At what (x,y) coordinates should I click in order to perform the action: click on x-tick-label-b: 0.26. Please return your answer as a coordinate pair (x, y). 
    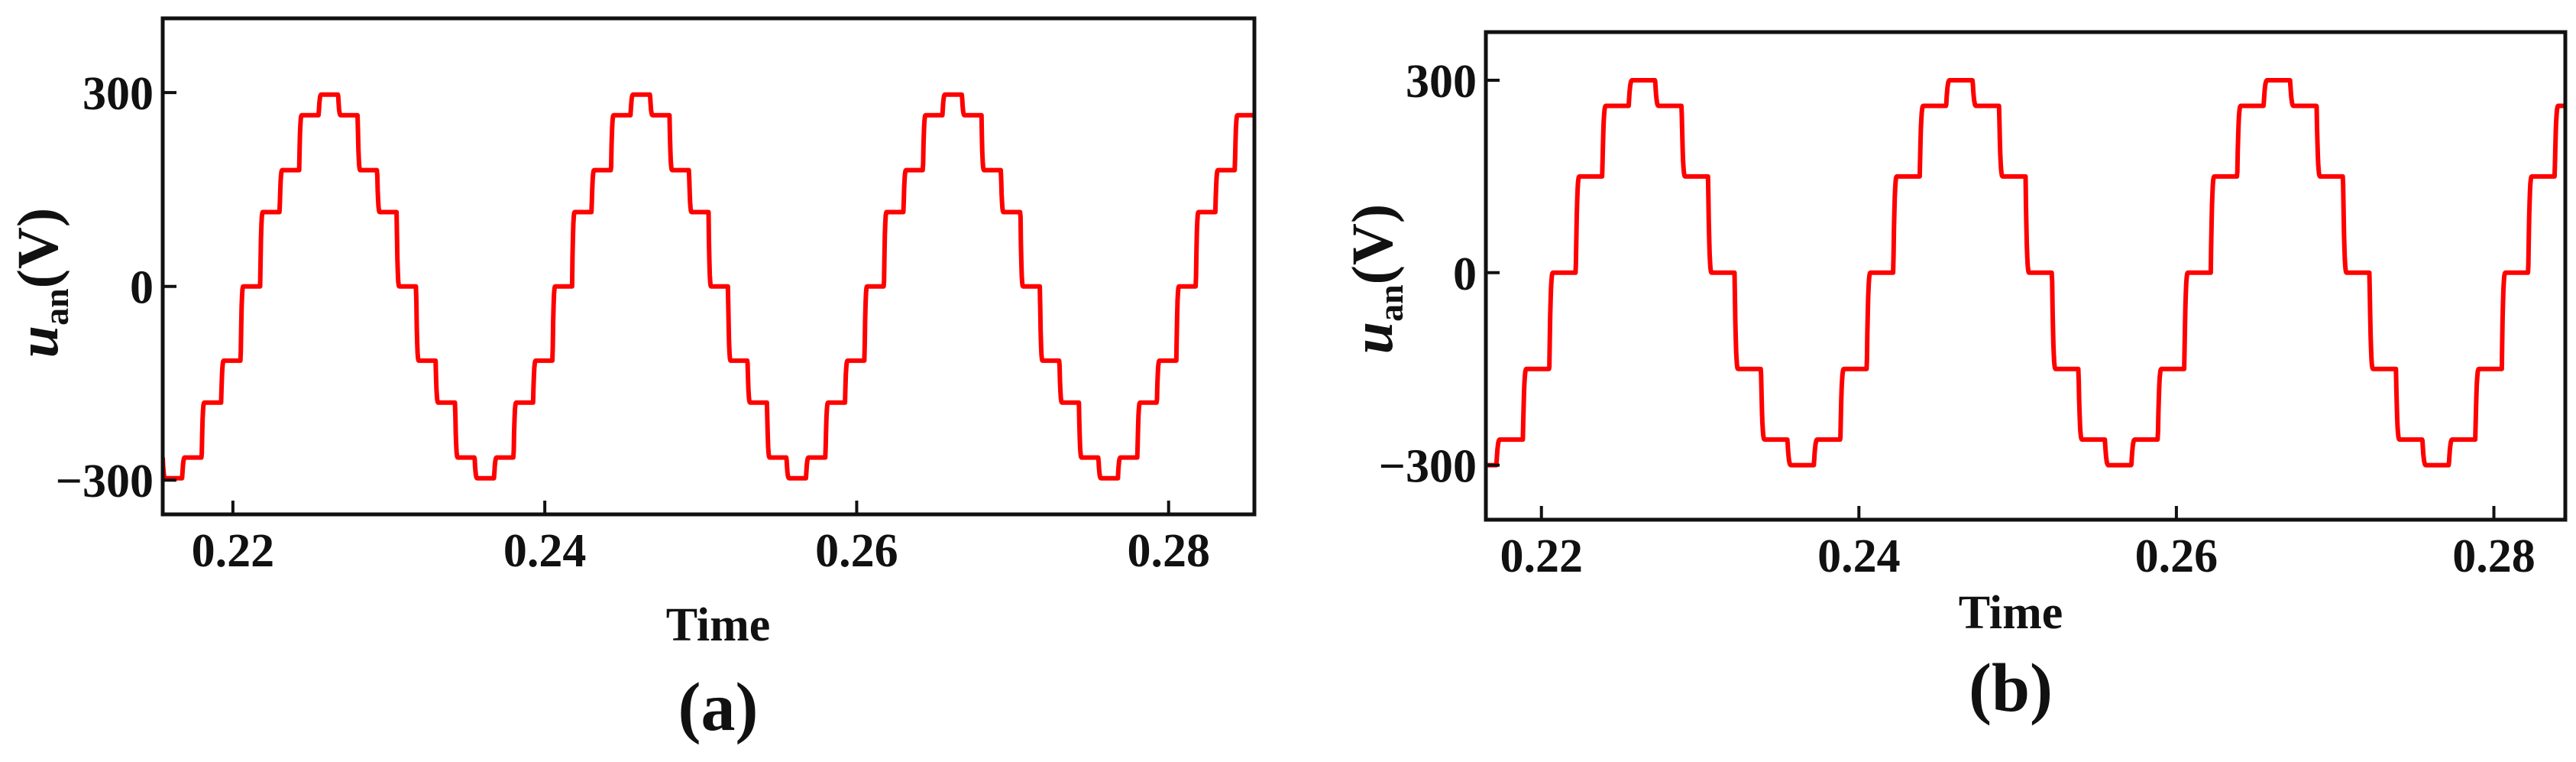
    Looking at the image, I should click on (2176, 556).